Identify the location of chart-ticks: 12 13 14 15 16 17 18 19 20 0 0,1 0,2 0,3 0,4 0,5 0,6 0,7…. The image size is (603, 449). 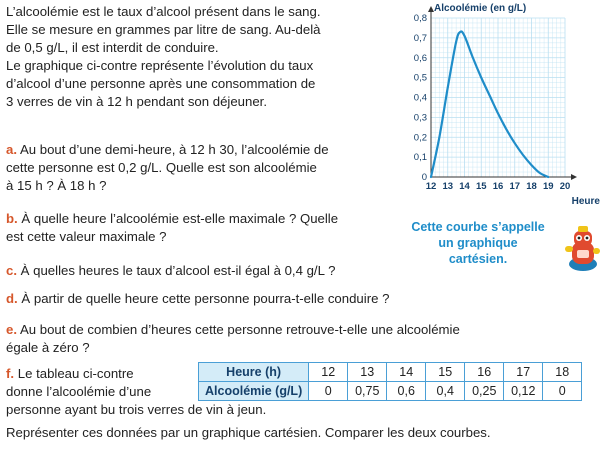
(492, 102).